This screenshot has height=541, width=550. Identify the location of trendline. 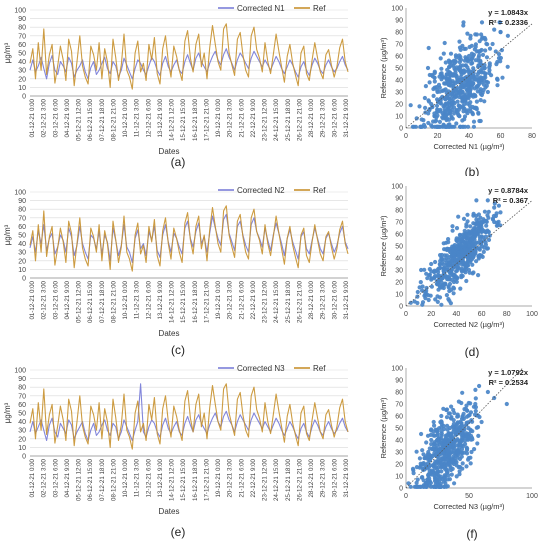
(469, 76).